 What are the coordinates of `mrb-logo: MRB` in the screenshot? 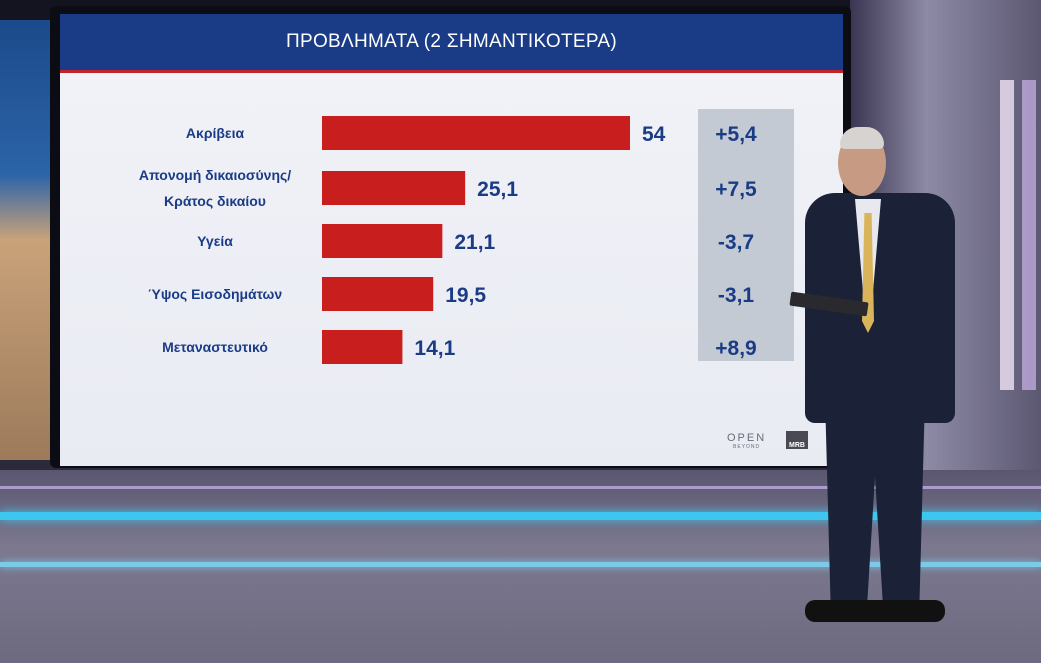 It's located at (797, 440).